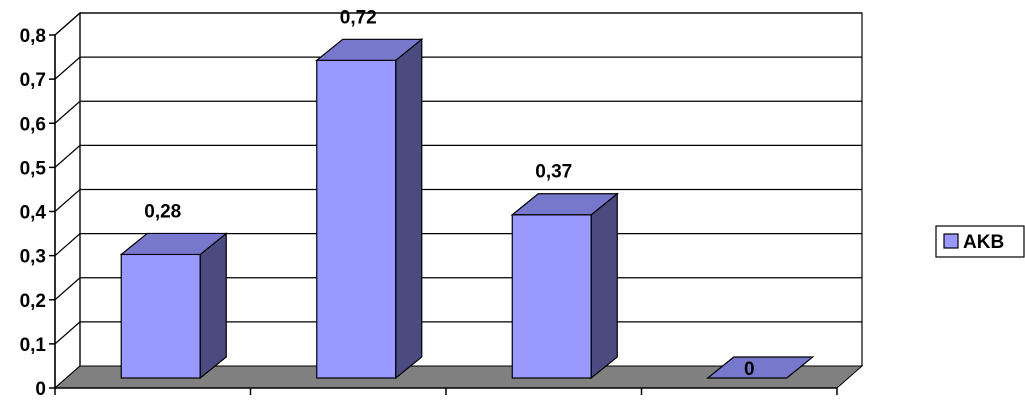 The width and height of the screenshot is (1025, 410). What do you see at coordinates (749, 369) in the screenshot?
I see `data-label: 0` at bounding box center [749, 369].